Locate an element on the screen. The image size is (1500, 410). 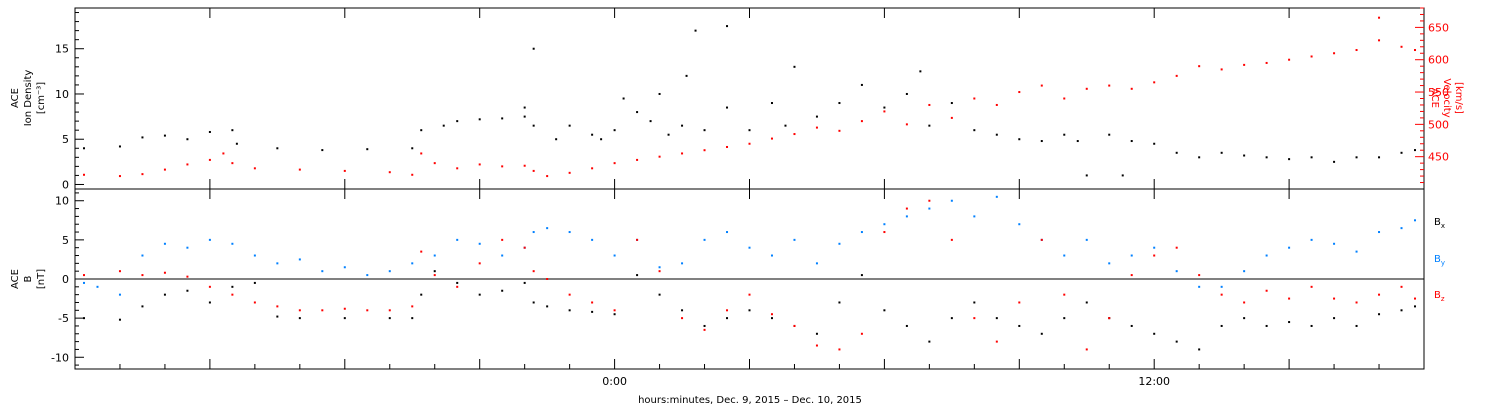
top-left-y-axis: 0 5 10 15 is located at coordinates (69, 101).